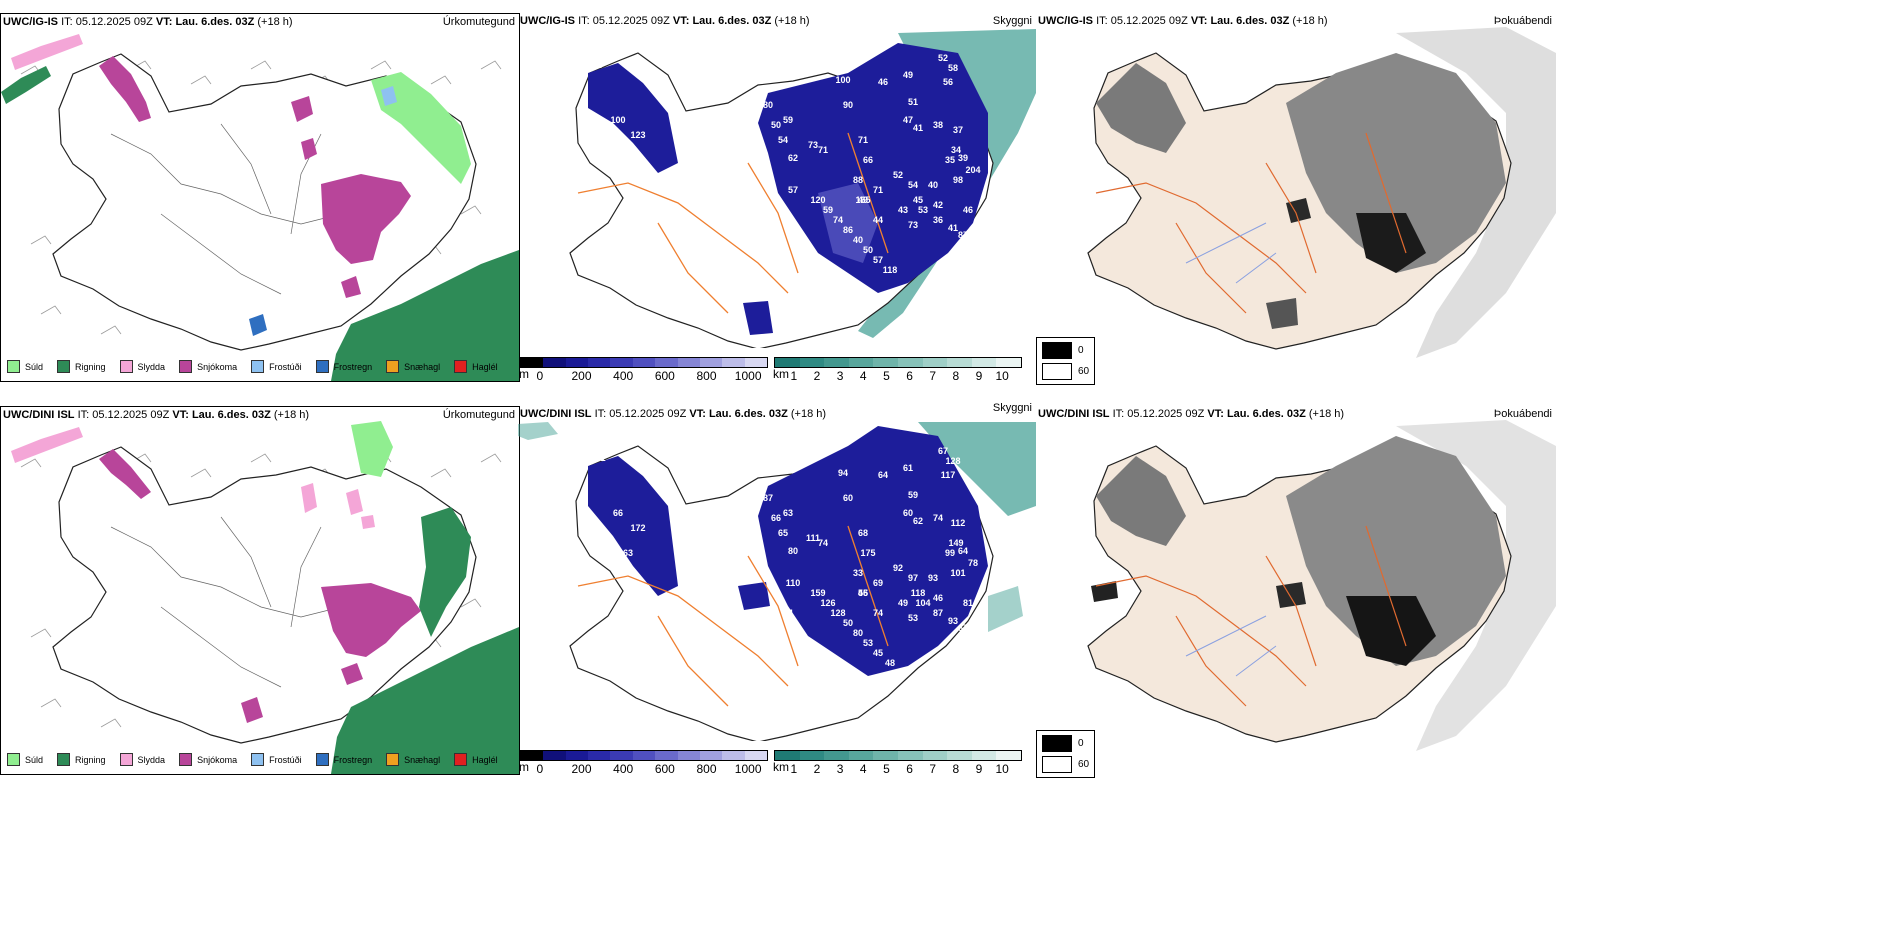  What do you see at coordinates (938, 220) in the screenshot?
I see `cloud-base-value-label: 36` at bounding box center [938, 220].